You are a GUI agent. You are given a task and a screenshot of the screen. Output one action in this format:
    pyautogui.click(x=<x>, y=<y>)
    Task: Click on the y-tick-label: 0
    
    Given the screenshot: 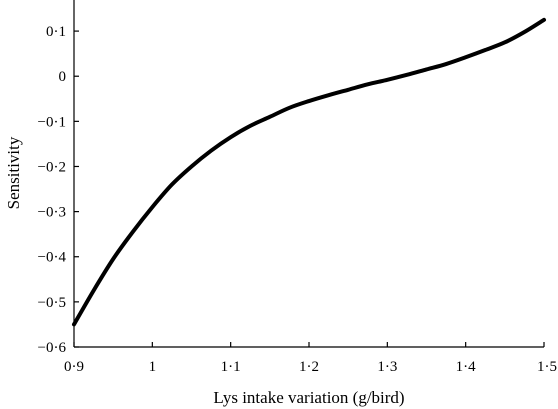 What is the action you would take?
    pyautogui.click(x=63, y=77)
    